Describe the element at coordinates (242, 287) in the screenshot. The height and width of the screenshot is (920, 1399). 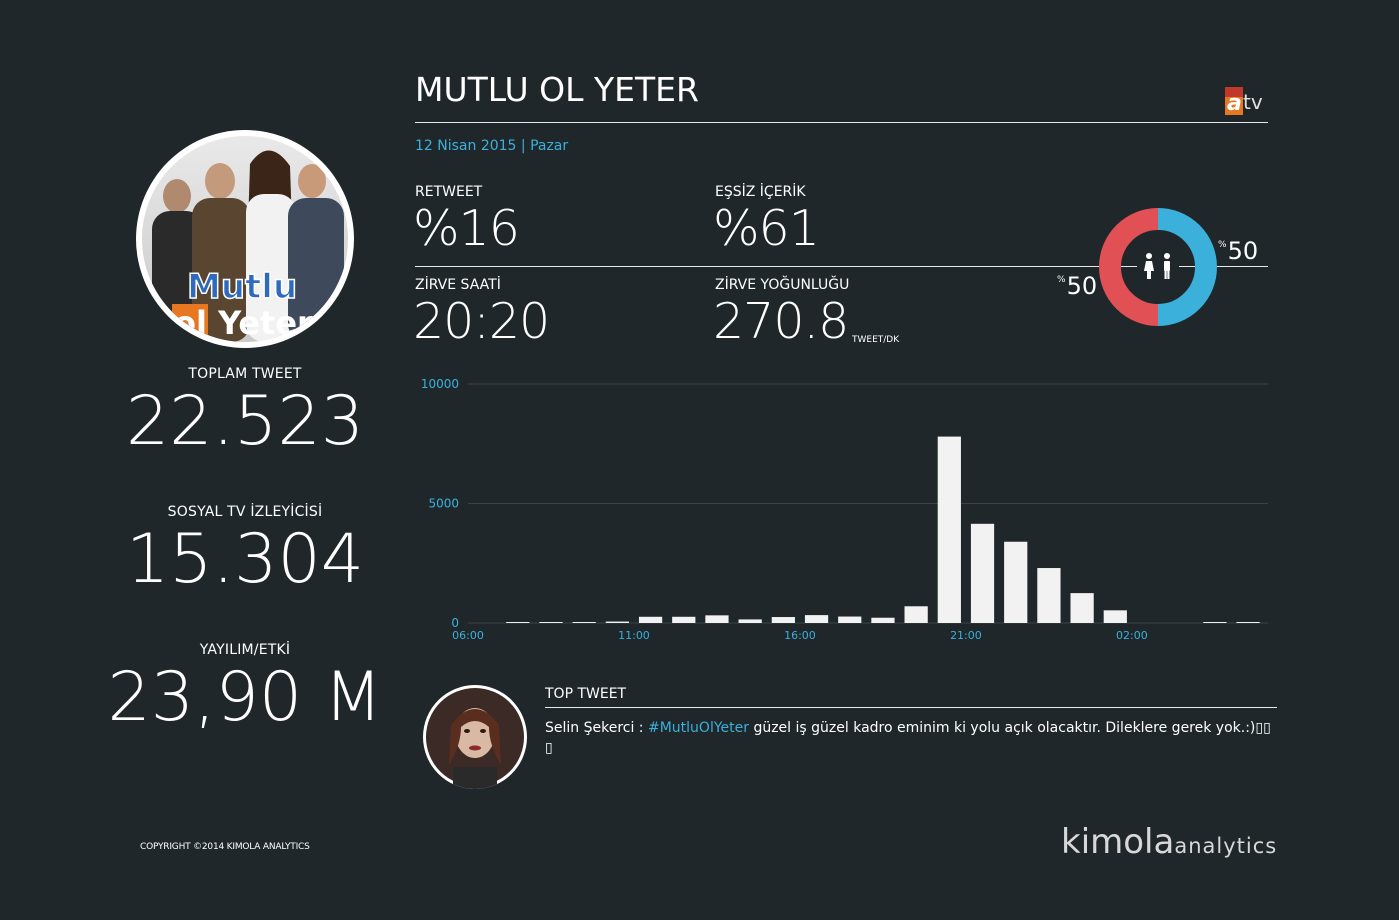
I see `poster-logo-line1: Mutlu` at that location.